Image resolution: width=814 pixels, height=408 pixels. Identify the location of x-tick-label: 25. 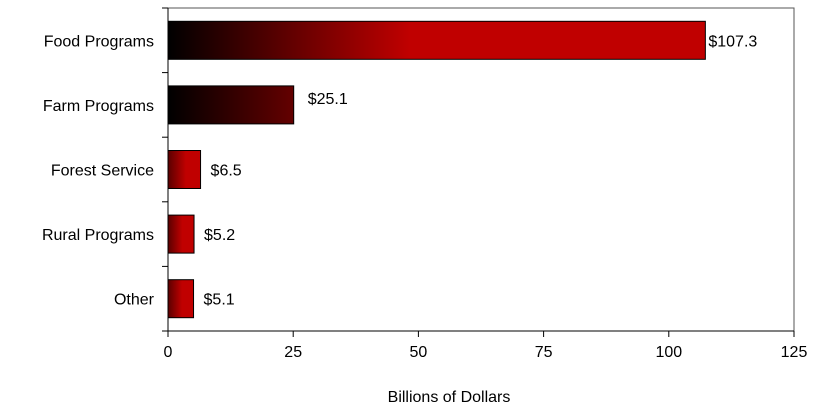
(293, 352).